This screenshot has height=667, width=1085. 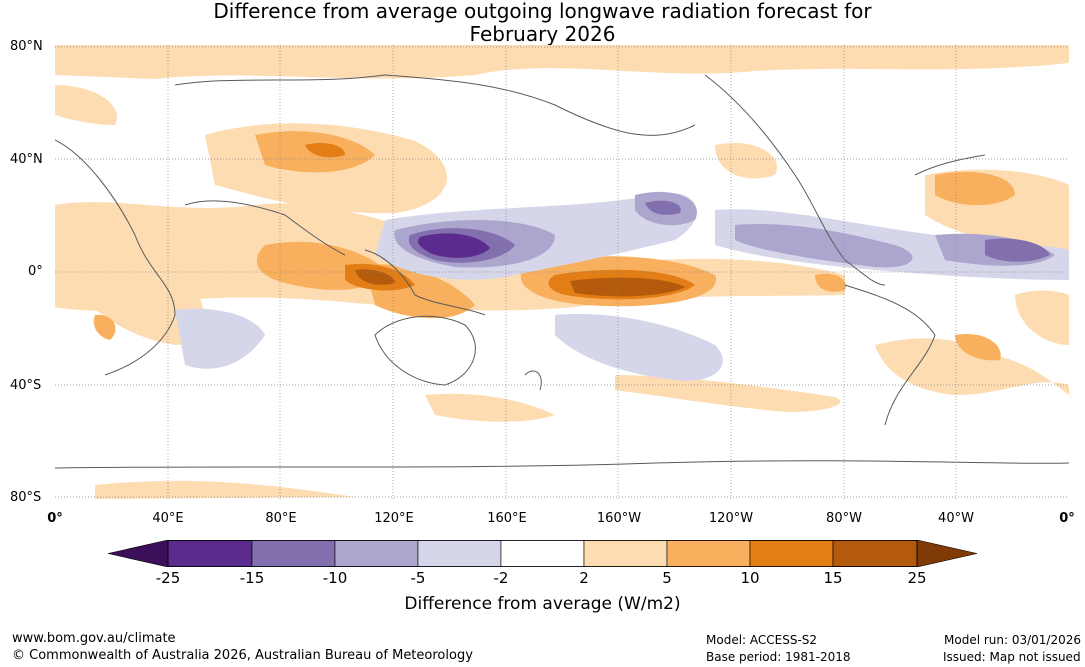 I want to click on footer-model: Model: ACCESS-S2, so click(x=762, y=640).